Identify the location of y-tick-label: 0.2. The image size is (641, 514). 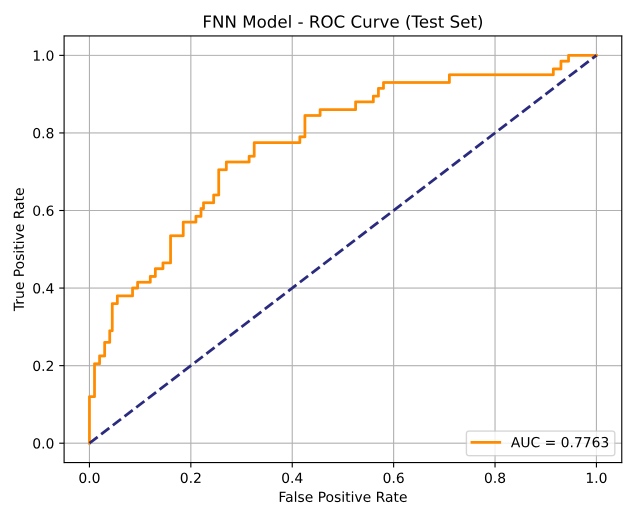
(43, 366).